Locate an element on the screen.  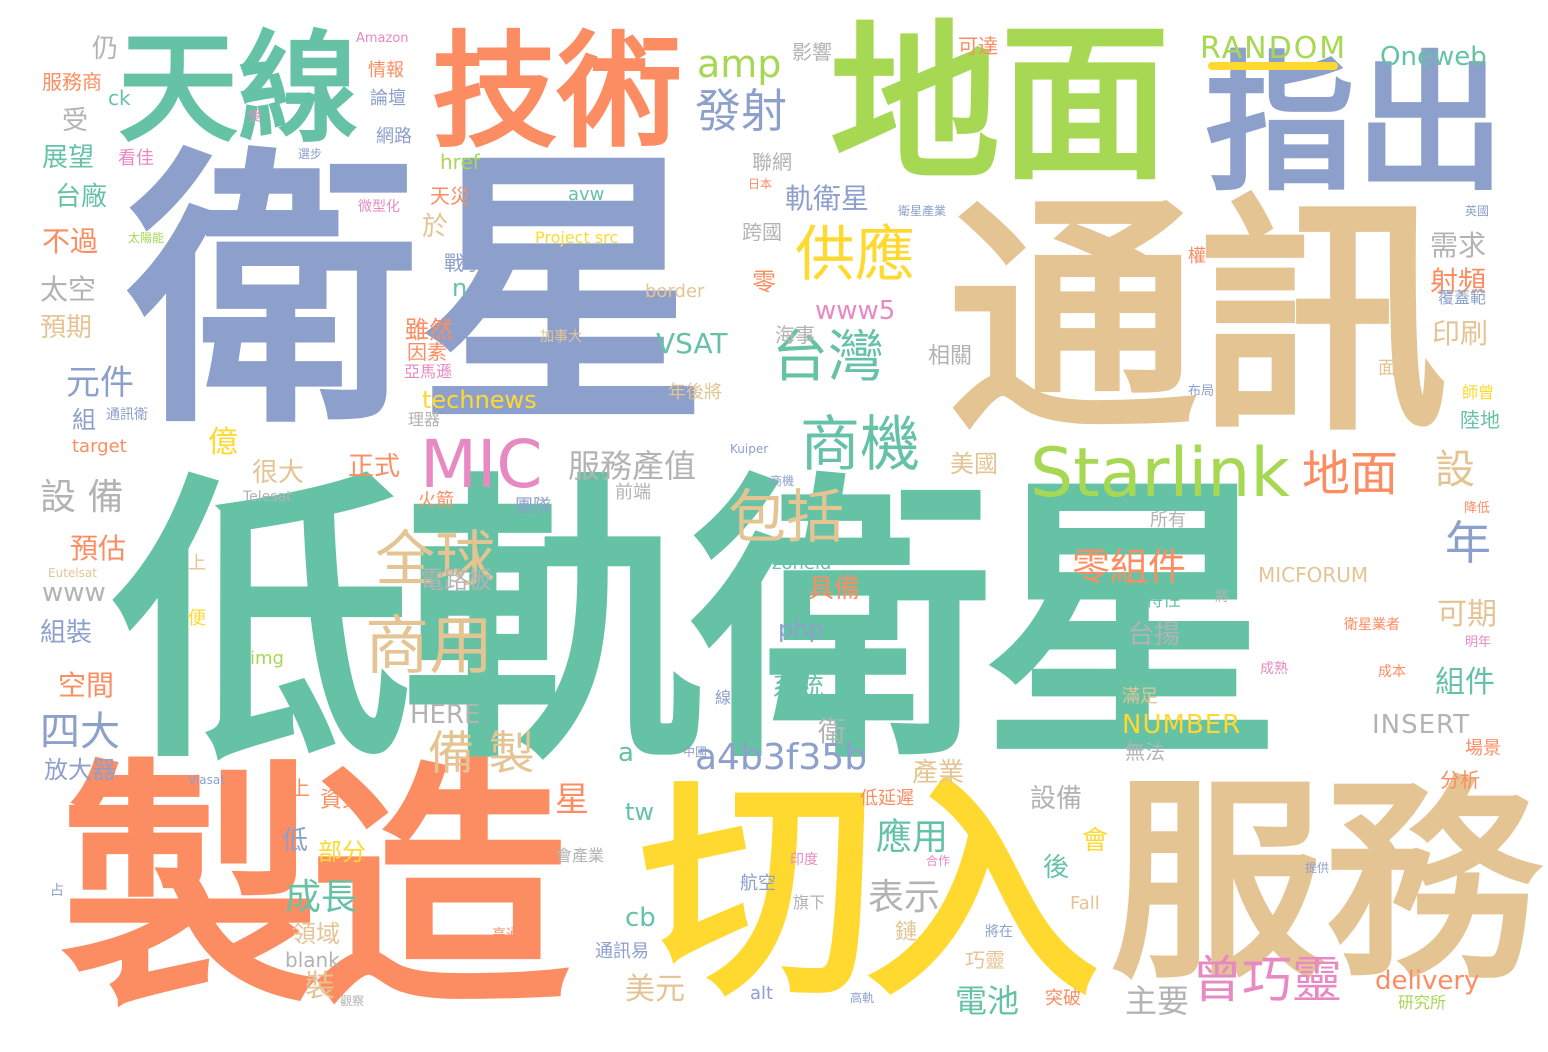
word-suoyou: 所有 is located at coordinates (1168, 520).